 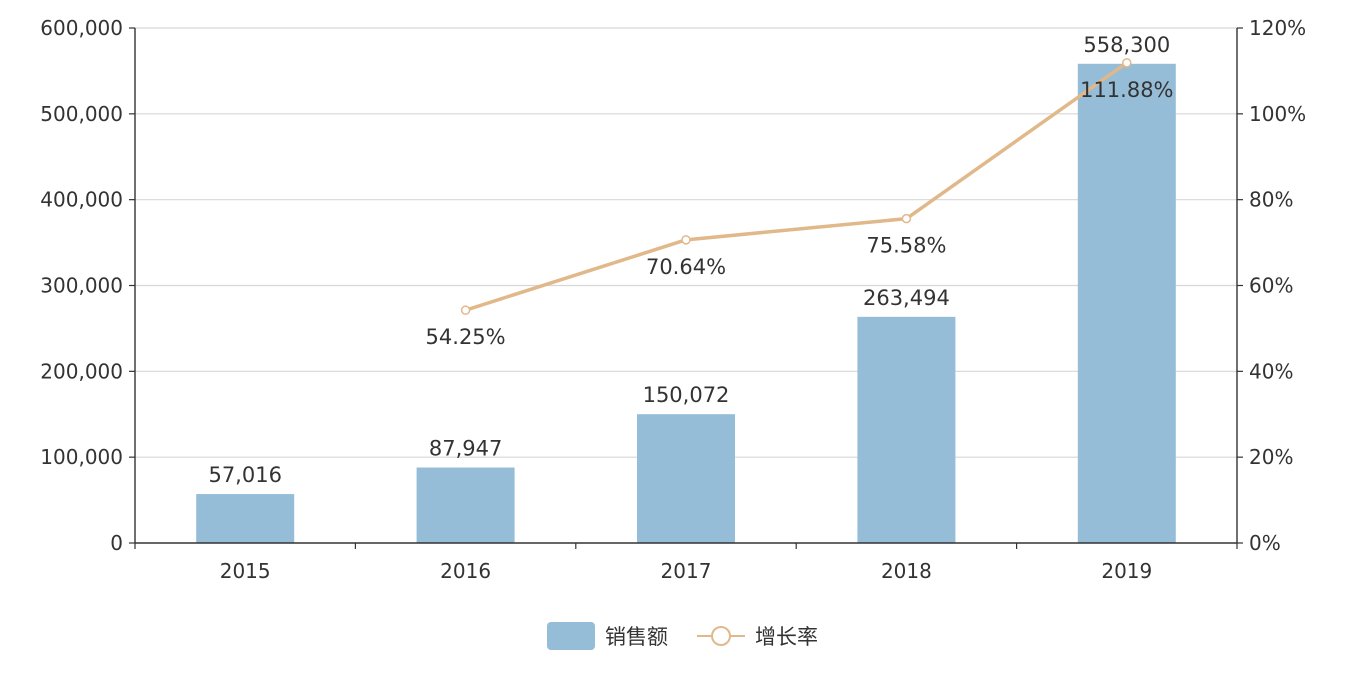 I want to click on y-right-tick-label: 100%, so click(x=1277, y=114).